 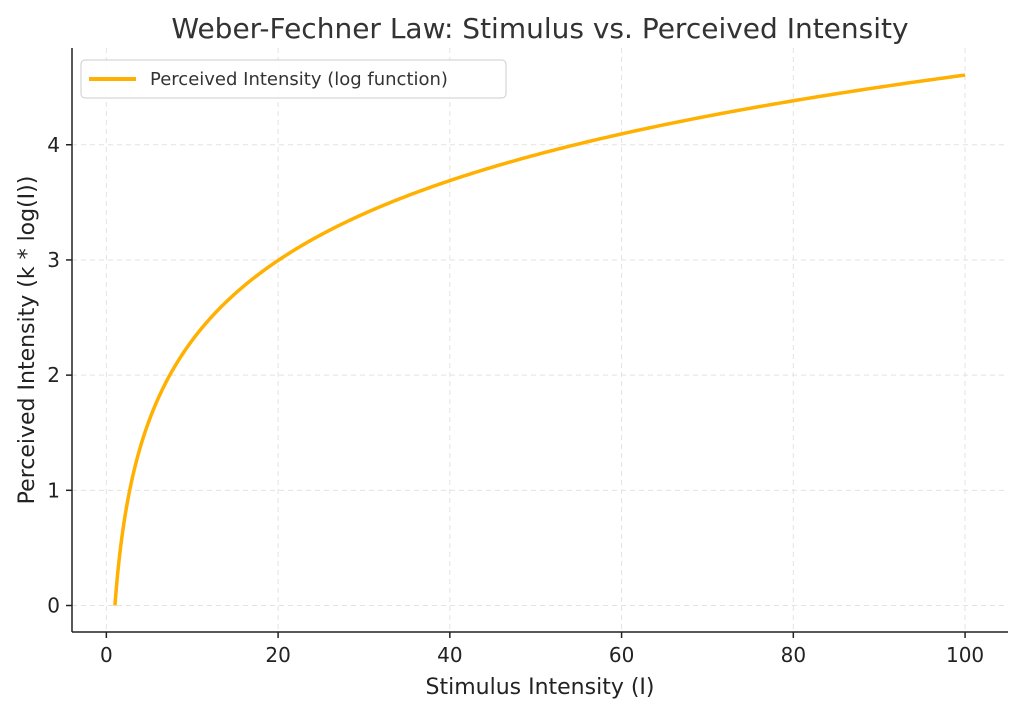 What do you see at coordinates (793, 655) in the screenshot?
I see `x-tick-label: 80` at bounding box center [793, 655].